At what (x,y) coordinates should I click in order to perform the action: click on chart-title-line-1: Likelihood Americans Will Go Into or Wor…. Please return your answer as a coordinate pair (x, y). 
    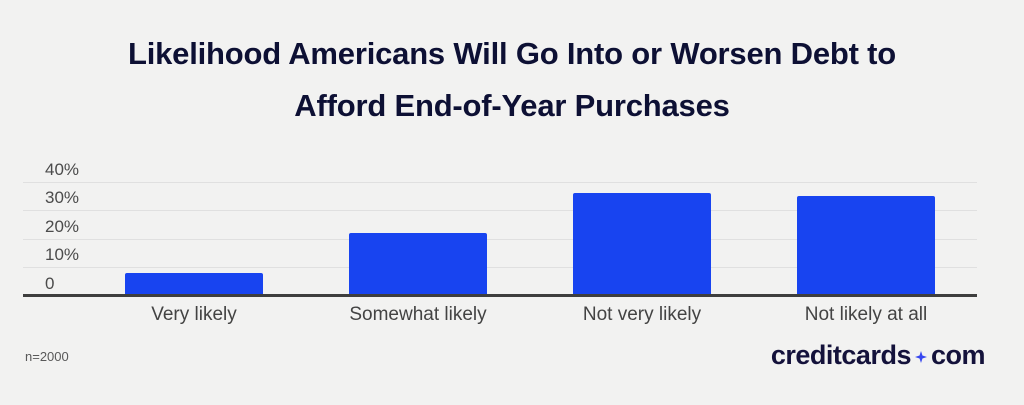
    Looking at the image, I should click on (512, 53).